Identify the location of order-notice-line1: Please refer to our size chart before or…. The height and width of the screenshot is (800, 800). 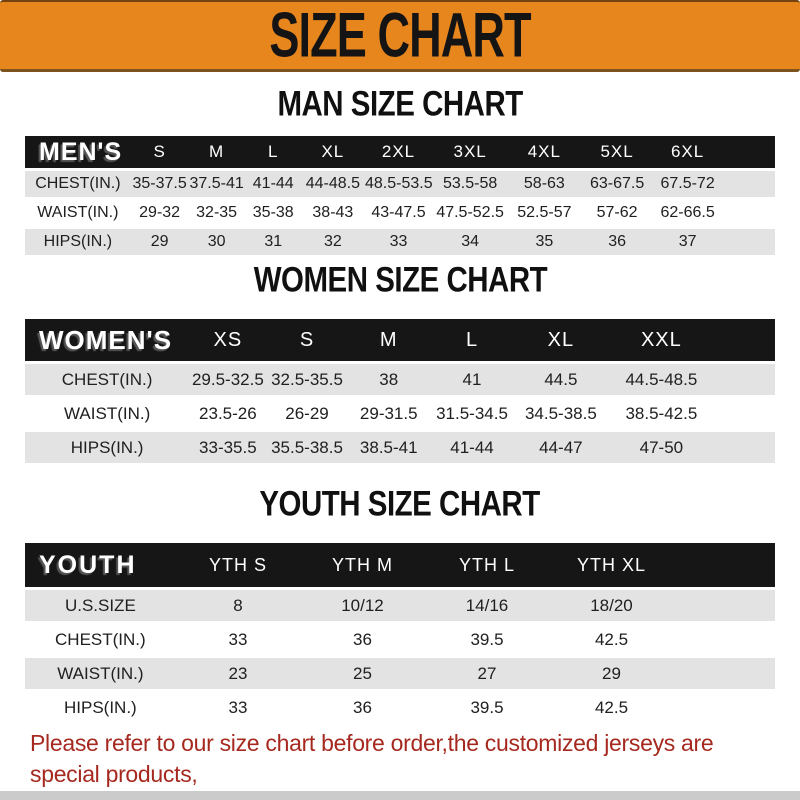
(372, 758).